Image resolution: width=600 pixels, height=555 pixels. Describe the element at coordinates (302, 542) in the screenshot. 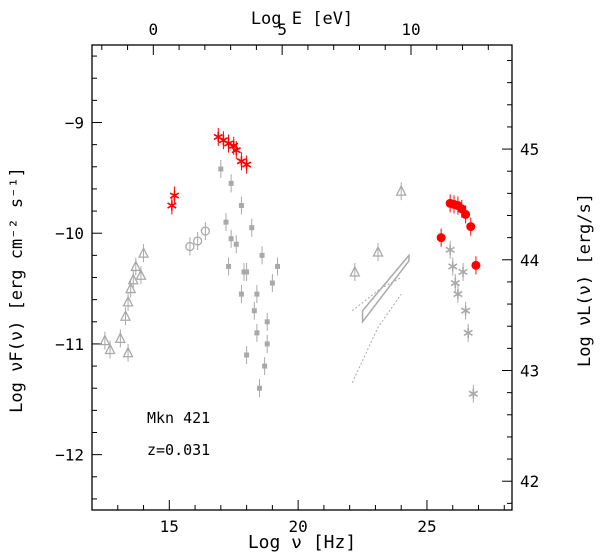

I see `x-axis-label: Log ν [Hz]` at that location.